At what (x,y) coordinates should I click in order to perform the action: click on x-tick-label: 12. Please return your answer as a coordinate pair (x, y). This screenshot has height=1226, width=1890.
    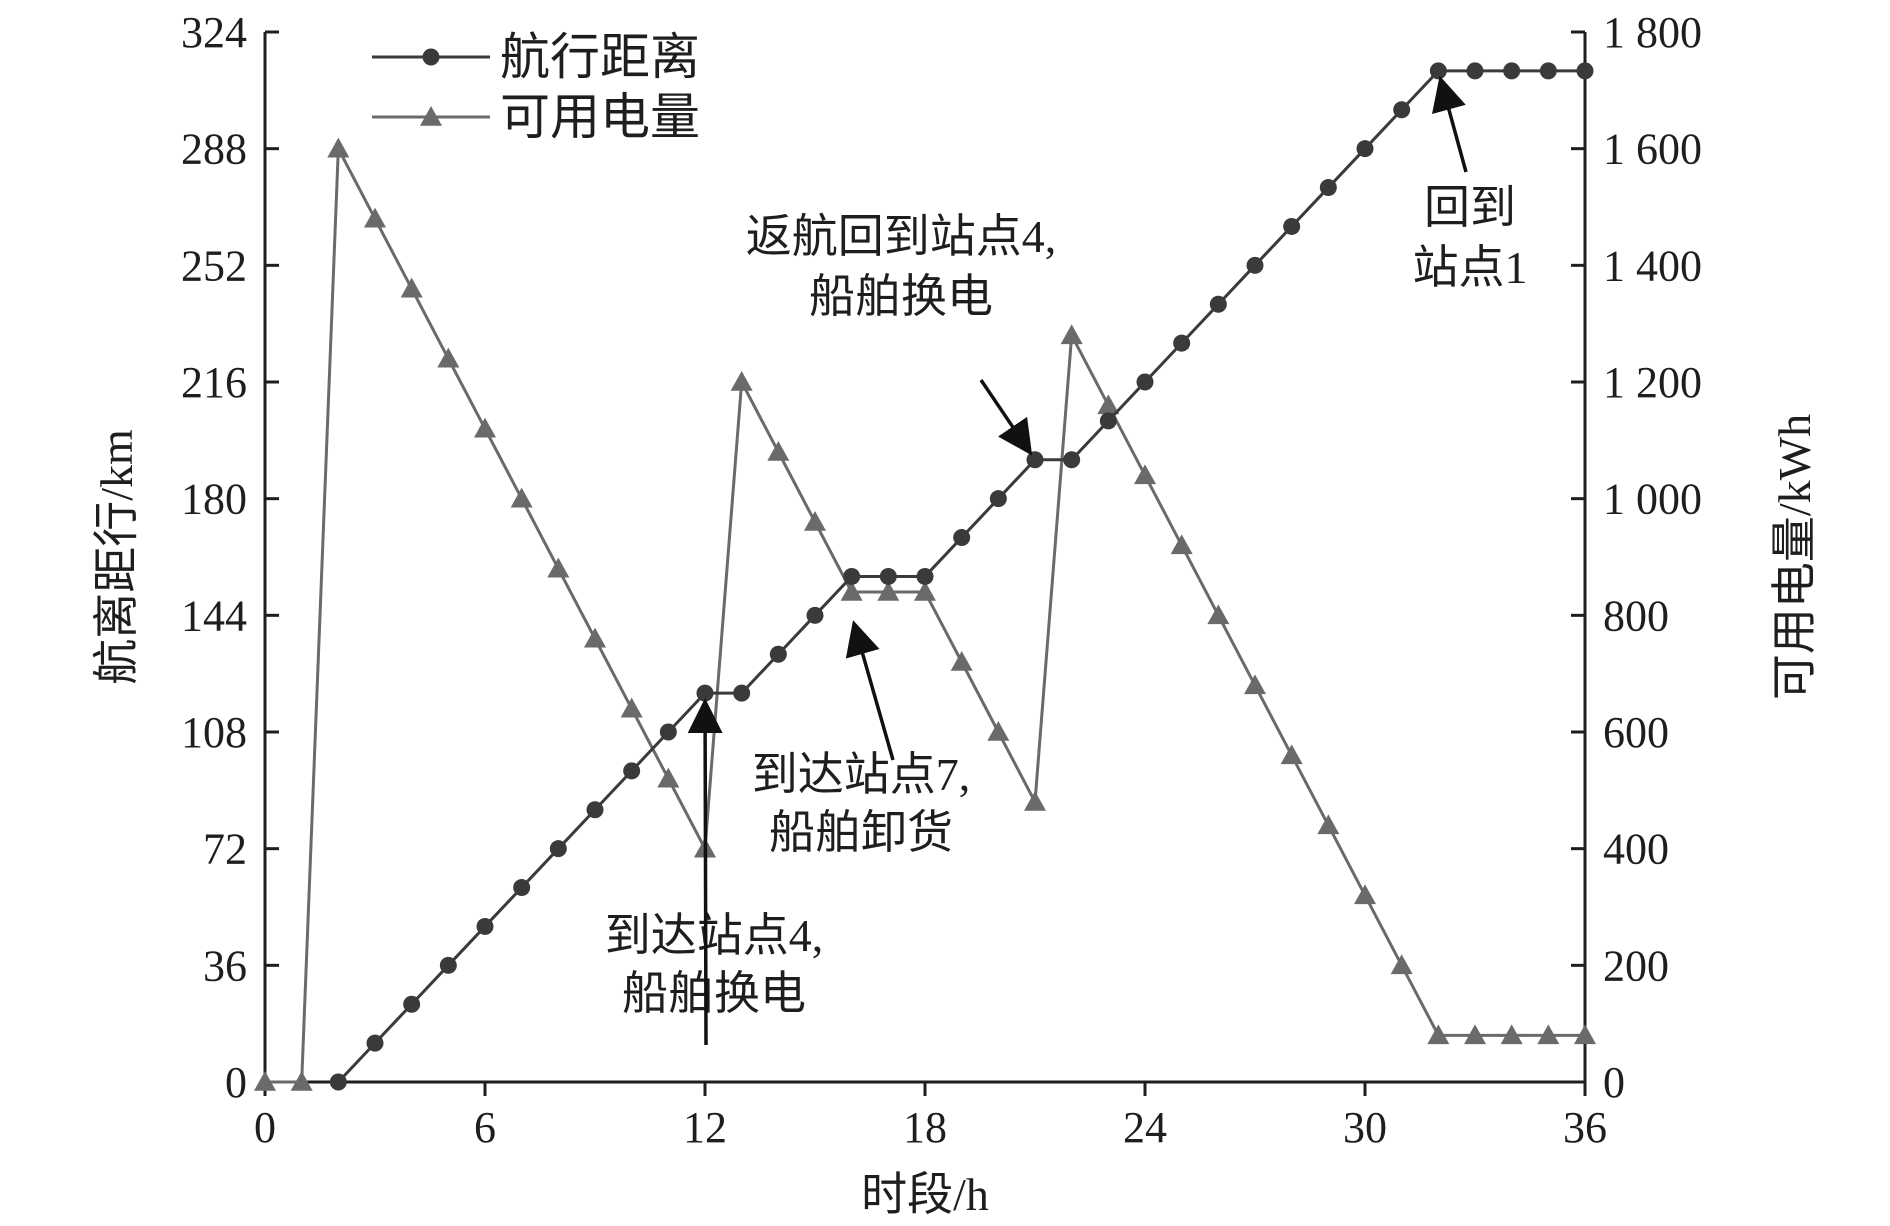
    Looking at the image, I should click on (705, 1127).